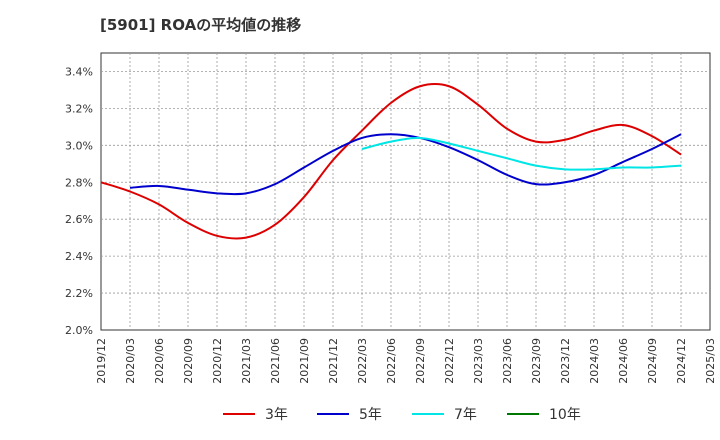  Describe the element at coordinates (275, 361) in the screenshot. I see `x-tick-label: 2021/06` at that location.